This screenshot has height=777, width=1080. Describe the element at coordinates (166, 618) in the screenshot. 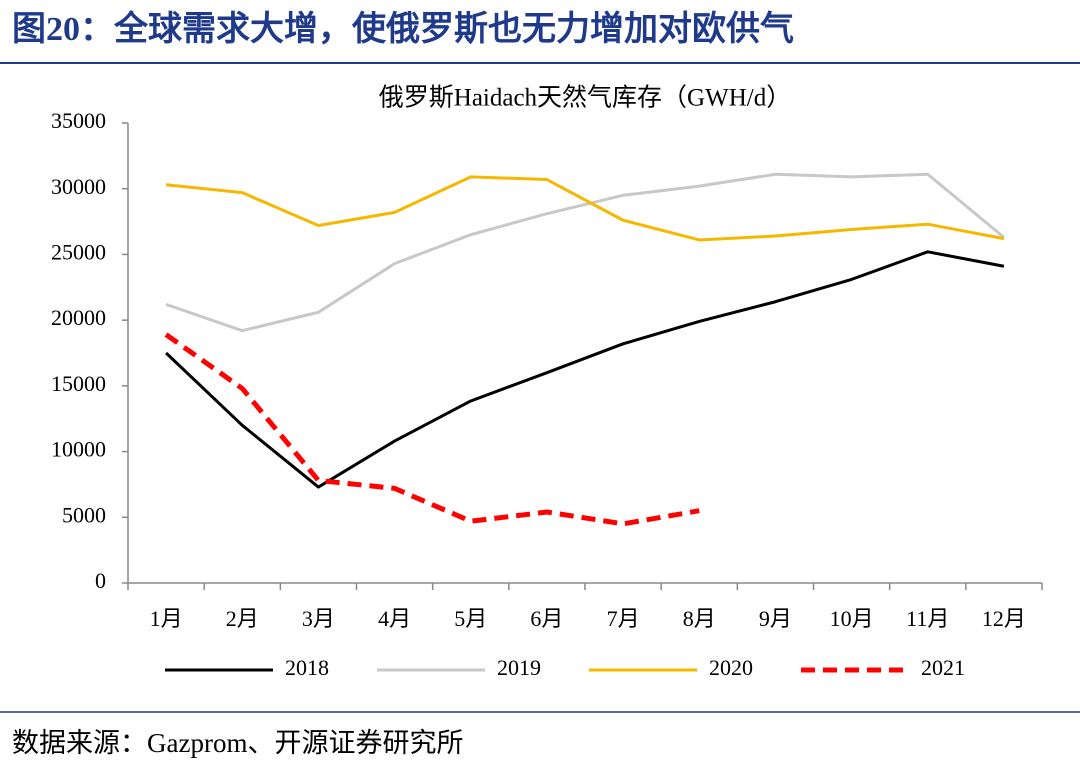

I see `x-tick-label: 1月` at that location.